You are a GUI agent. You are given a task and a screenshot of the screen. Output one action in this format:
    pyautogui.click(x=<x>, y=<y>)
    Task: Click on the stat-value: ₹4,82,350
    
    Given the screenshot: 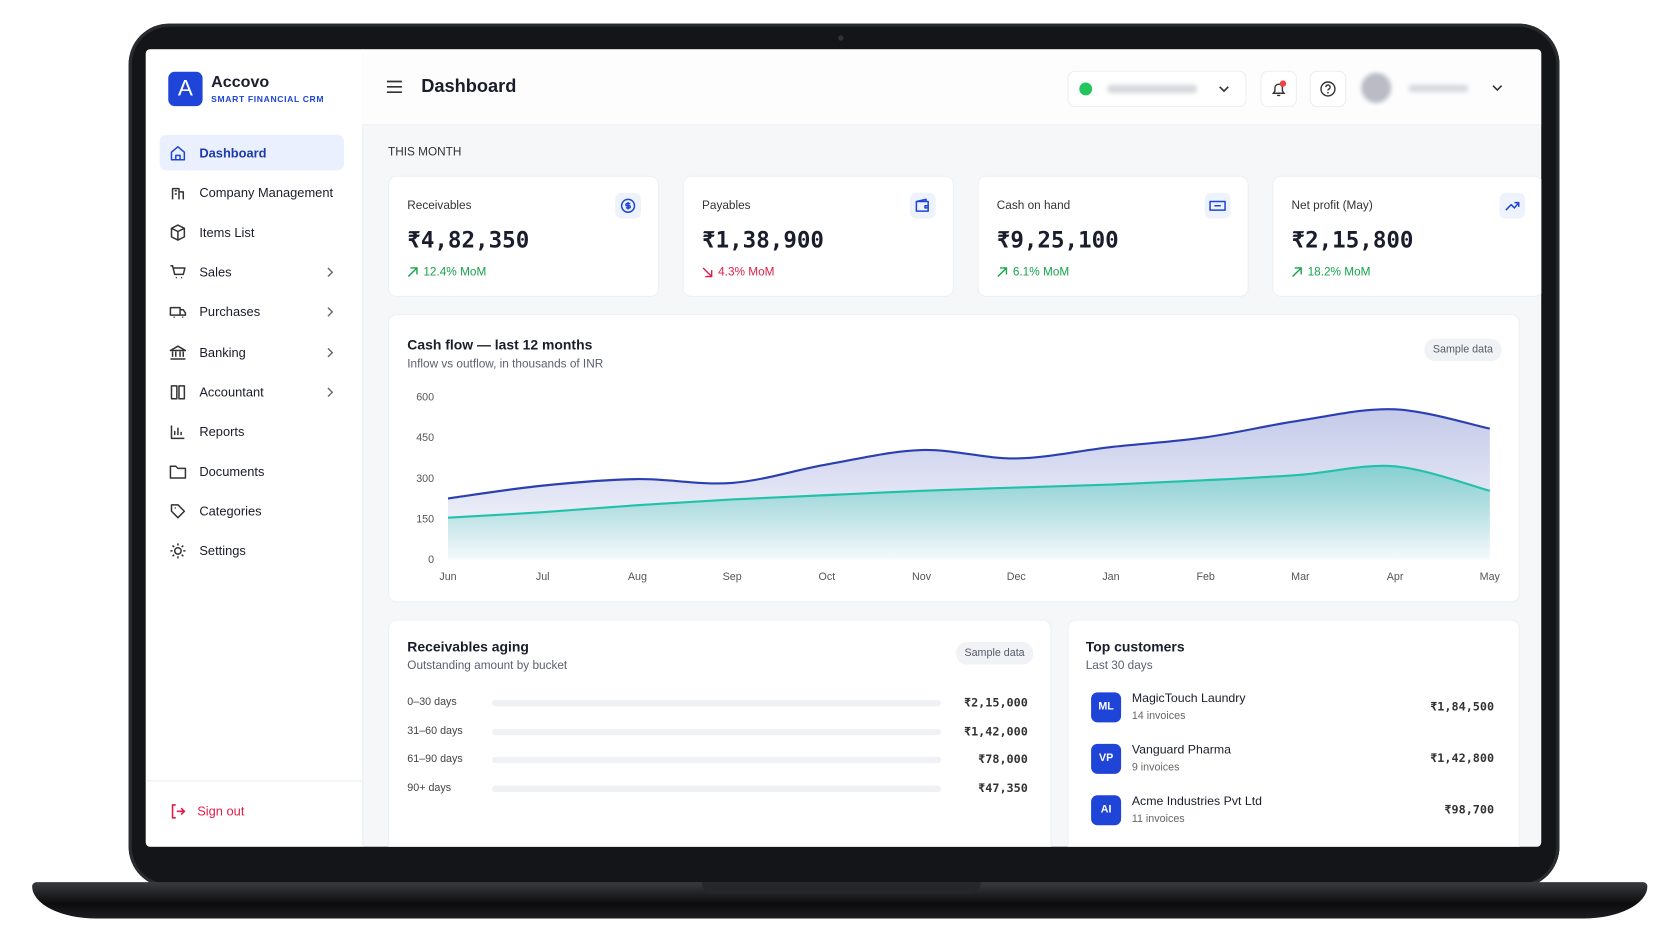 What is the action you would take?
    pyautogui.click(x=468, y=240)
    